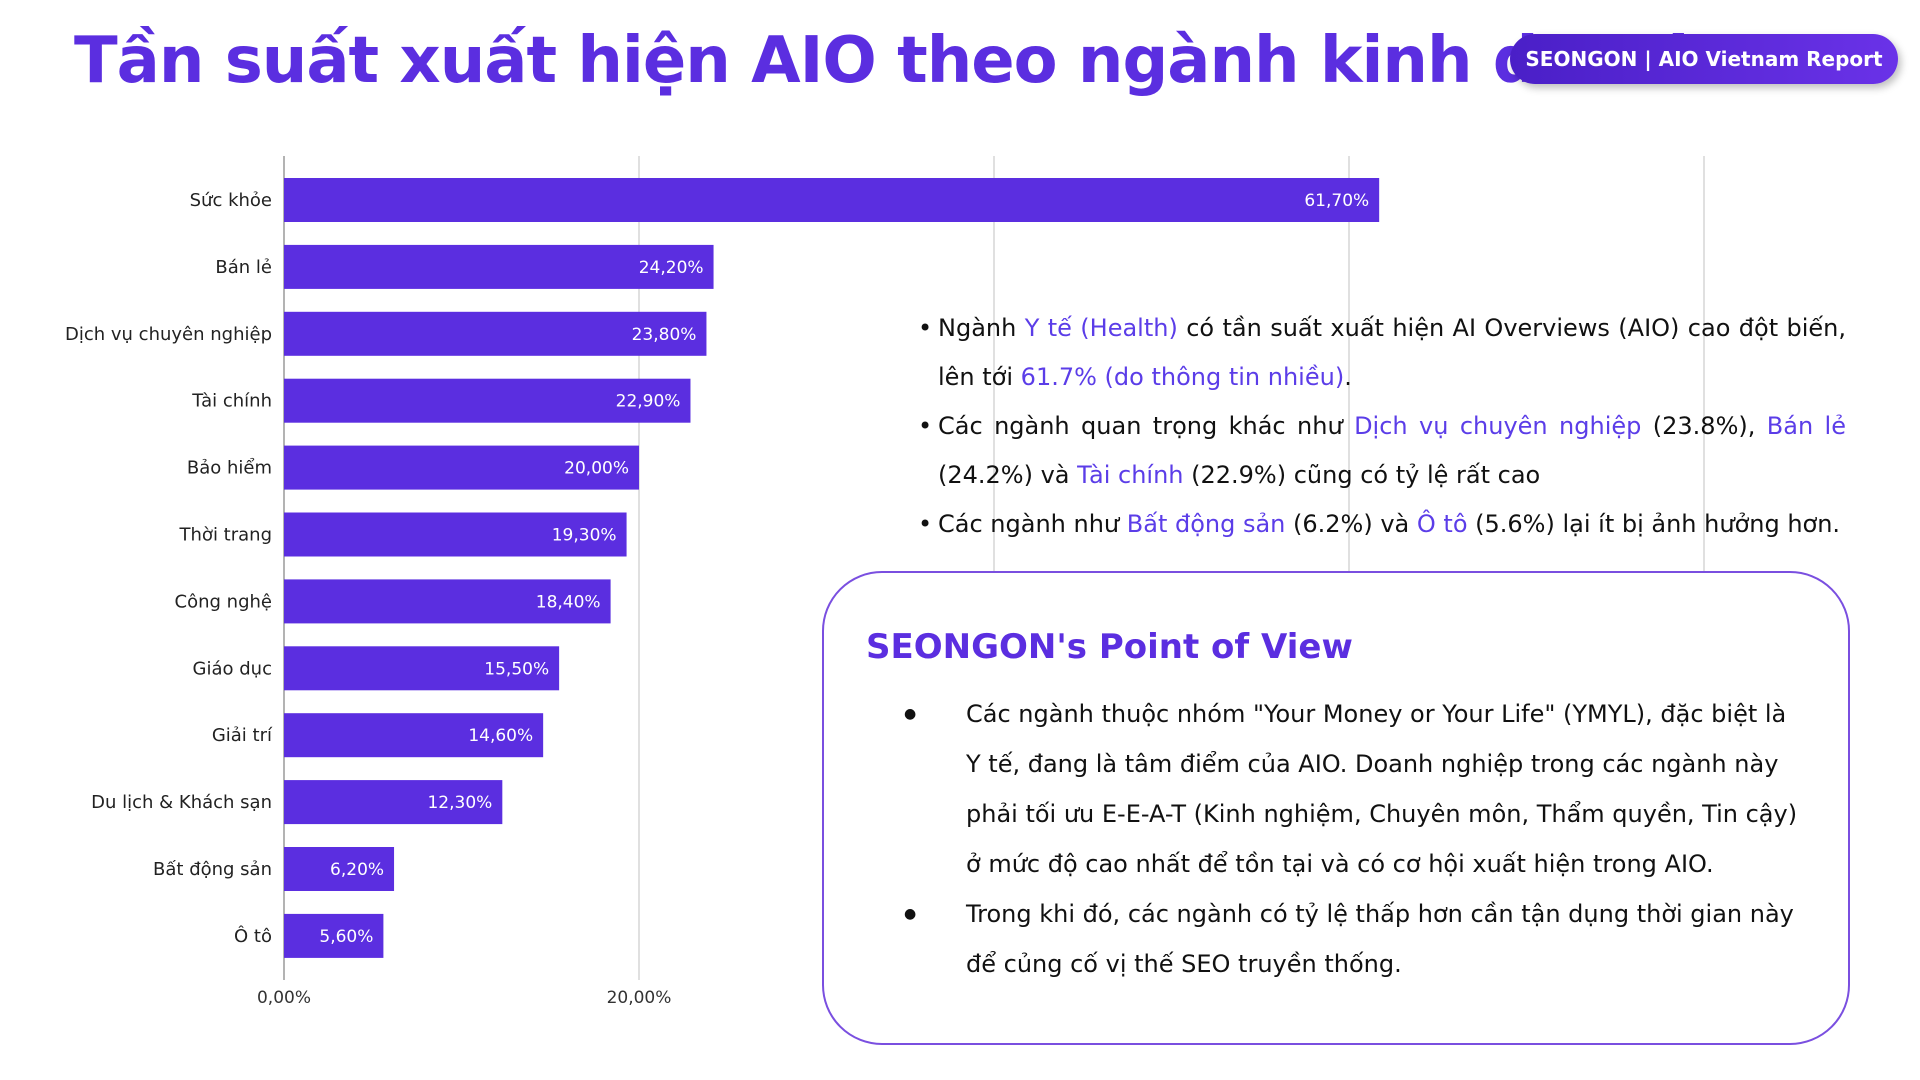 Image resolution: width=1920 pixels, height=1080 pixels. I want to click on insight-text: ., so click(1348, 377).